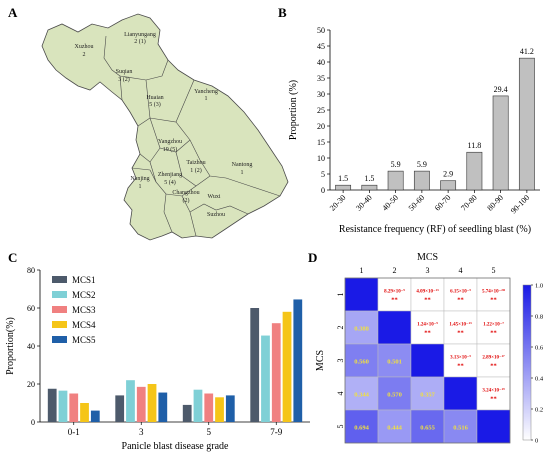 Image resolution: width=550 pixels, height=456 pixels. What do you see at coordinates (394, 362) in the screenshot?
I see `correlation-value: 0.501` at bounding box center [394, 362].